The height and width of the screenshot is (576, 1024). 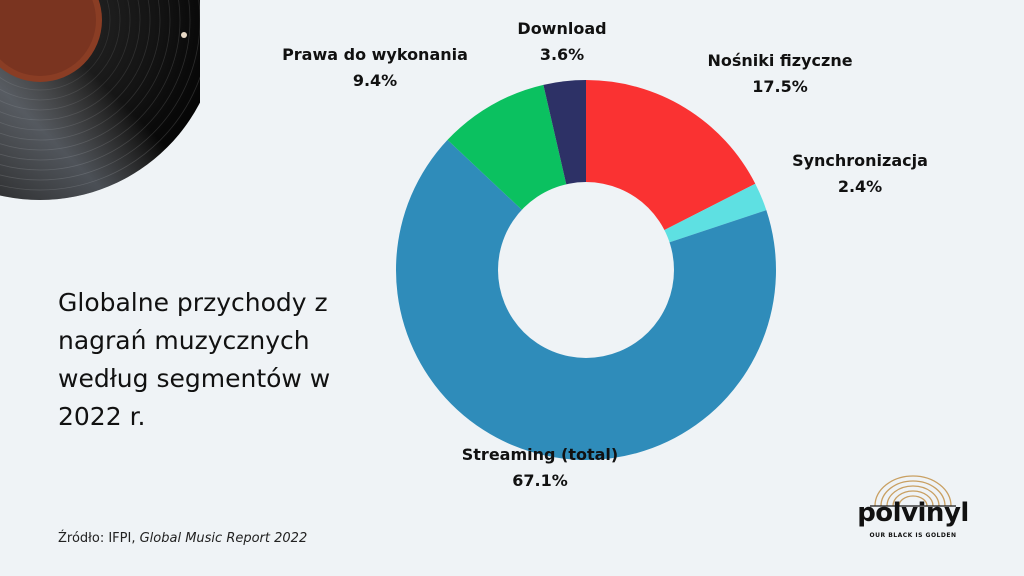 What do you see at coordinates (375, 80) in the screenshot?
I see `slice-value-label: 9.4%` at bounding box center [375, 80].